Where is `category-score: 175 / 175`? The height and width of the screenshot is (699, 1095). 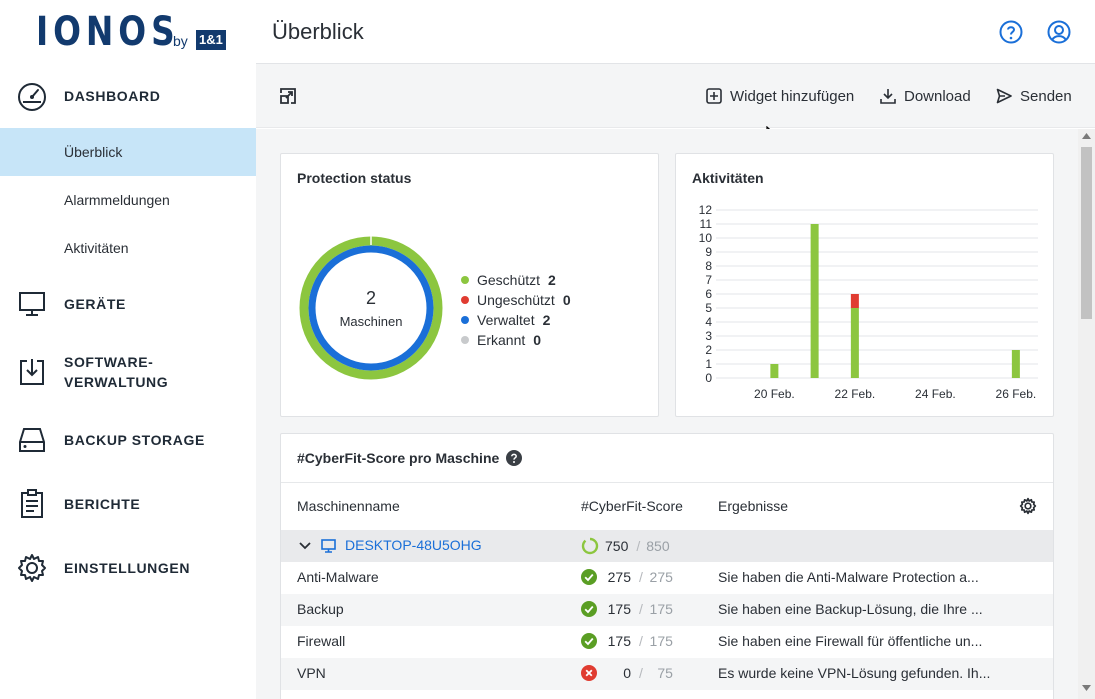 category-score: 175 / 175 is located at coordinates (636, 609).